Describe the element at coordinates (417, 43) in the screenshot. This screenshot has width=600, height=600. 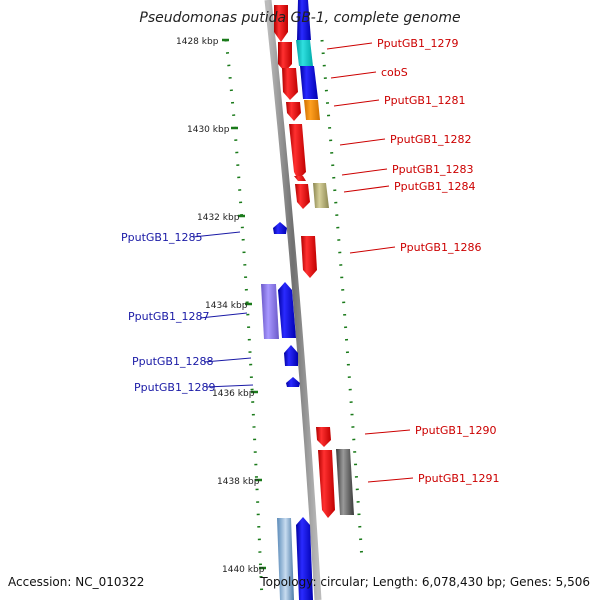
I see `gene-label: PputGB1_1279` at that location.